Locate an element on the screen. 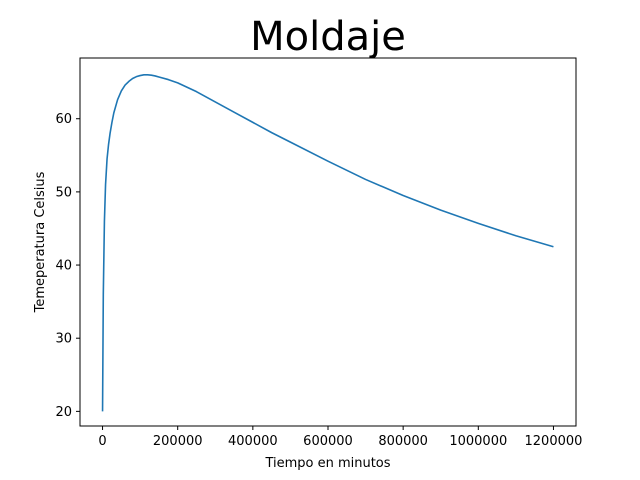  x-tick-label: 200000 is located at coordinates (178, 441).